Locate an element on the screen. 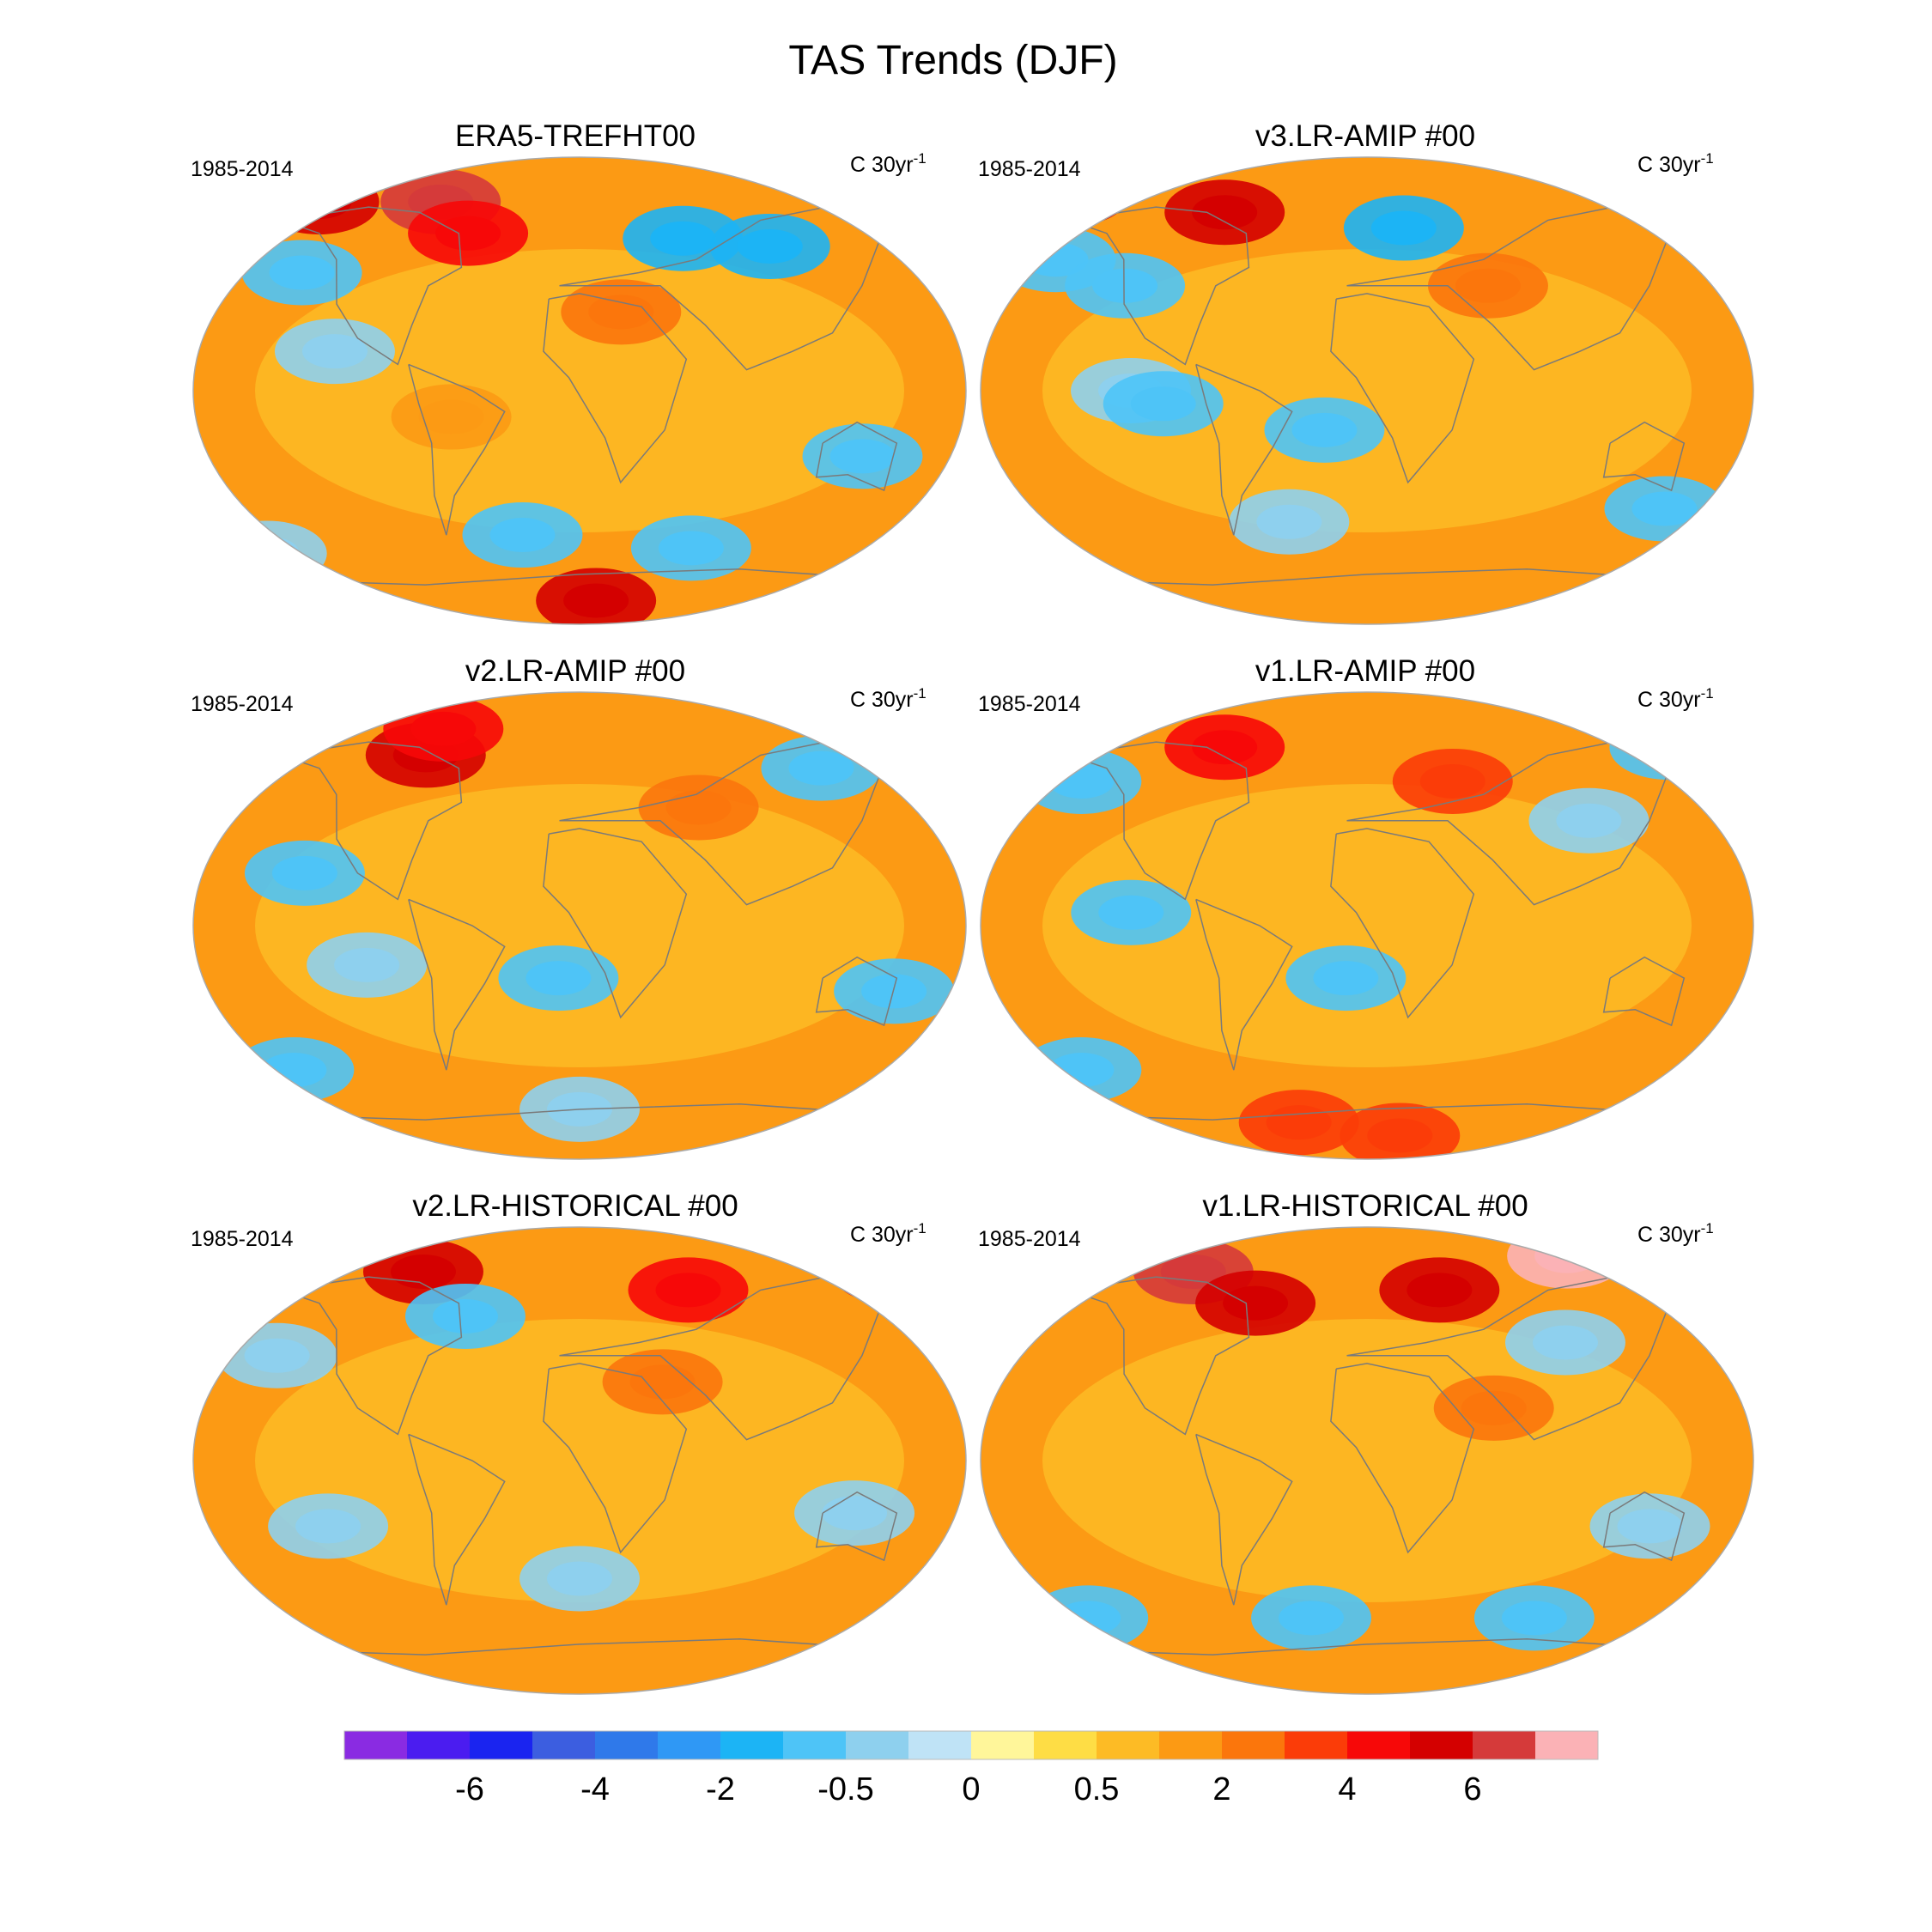 Image resolution: width=1932 pixels, height=1932 pixels. panel-title: v2.LR-AMIP #00 is located at coordinates (575, 671).